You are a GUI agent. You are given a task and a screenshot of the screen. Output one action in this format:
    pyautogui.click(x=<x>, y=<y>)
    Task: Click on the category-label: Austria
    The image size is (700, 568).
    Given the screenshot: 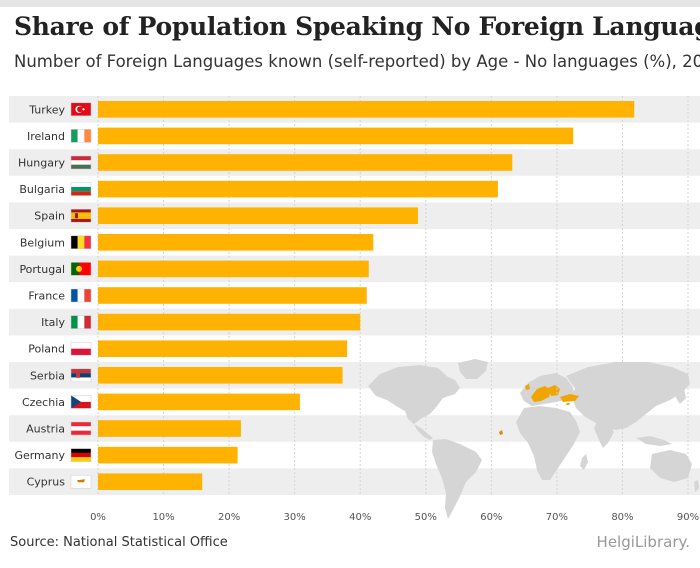 What is the action you would take?
    pyautogui.click(x=45, y=429)
    